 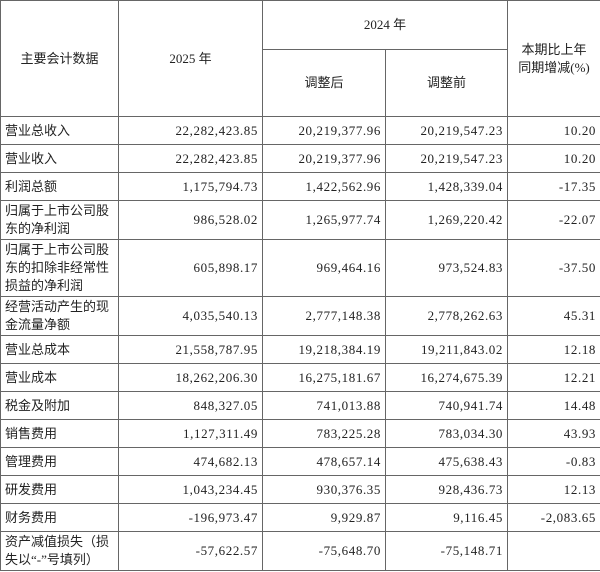 I want to click on header-line: 本期比上年, so click(x=554, y=49).